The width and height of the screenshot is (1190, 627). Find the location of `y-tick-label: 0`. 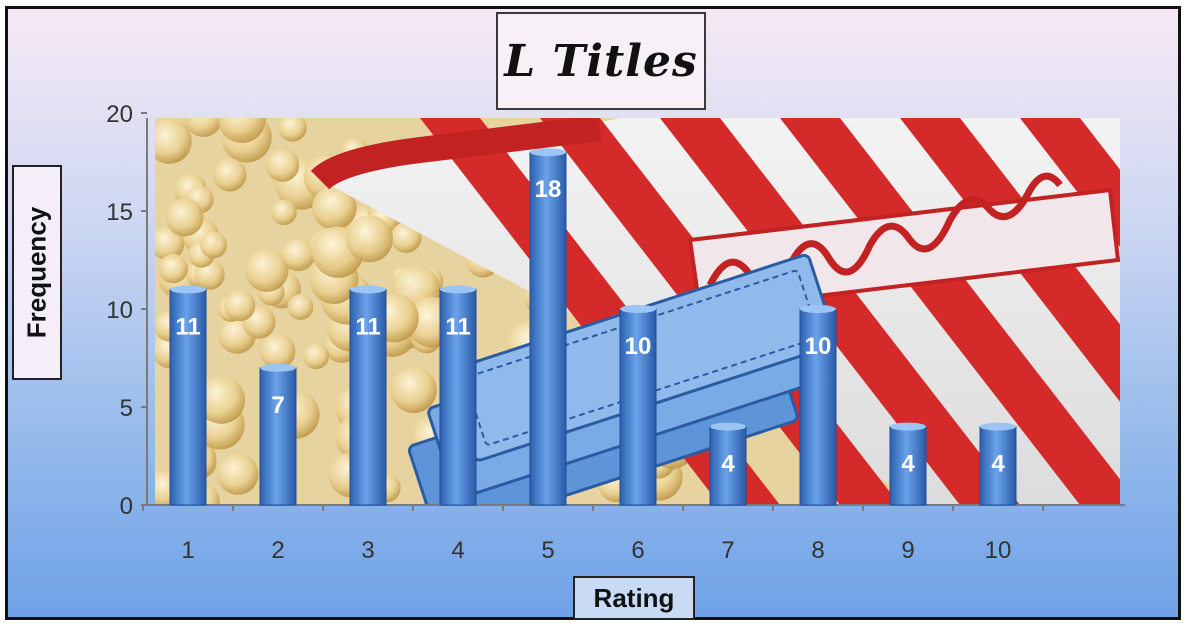

y-tick-label: 0 is located at coordinates (126, 506).